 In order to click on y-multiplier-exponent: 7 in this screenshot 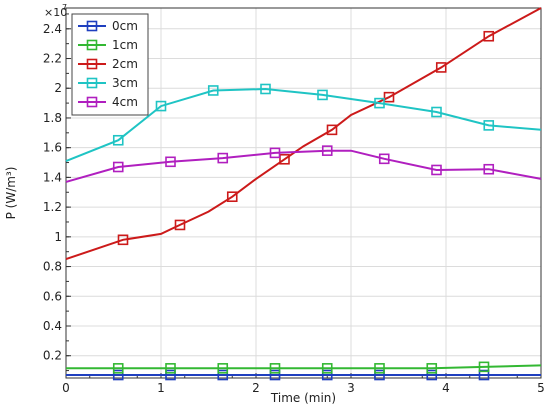, I will do `click(64, 7)`.